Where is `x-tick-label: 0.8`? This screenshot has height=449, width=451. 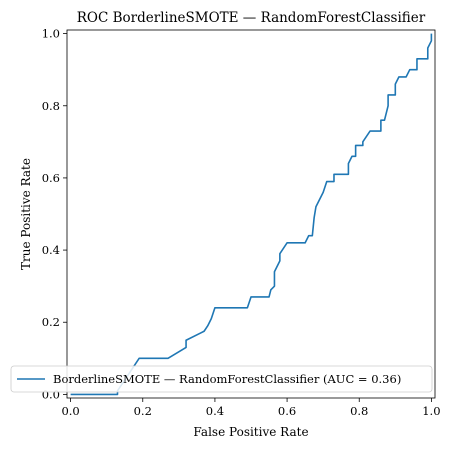 x-tick-label: 0.8 is located at coordinates (359, 411).